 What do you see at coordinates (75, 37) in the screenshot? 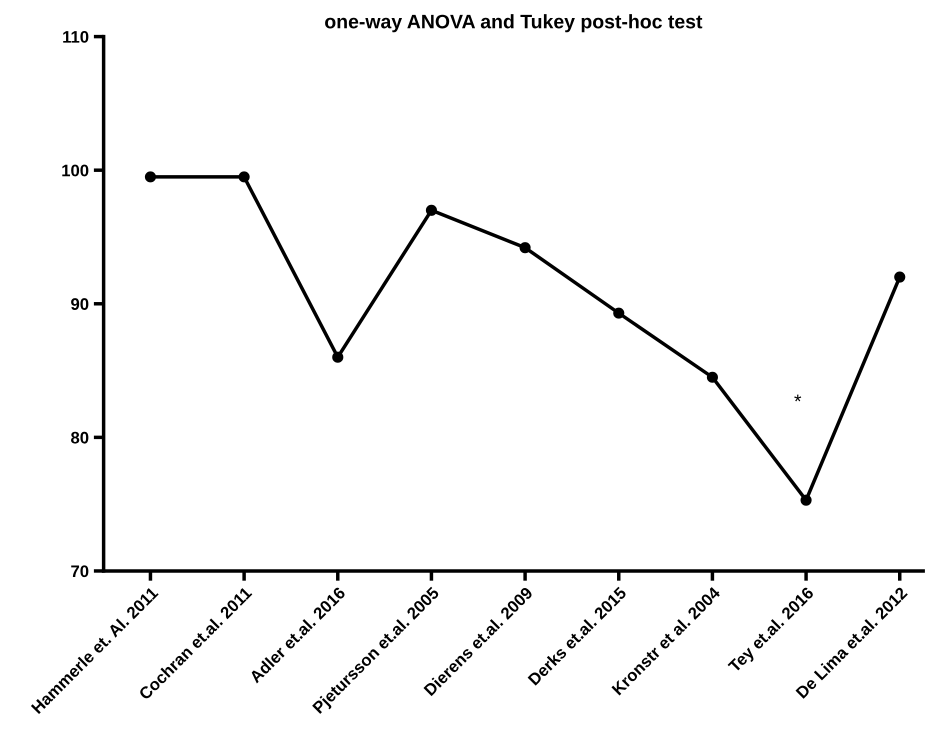
I see `y-tick-label: 110` at bounding box center [75, 37].